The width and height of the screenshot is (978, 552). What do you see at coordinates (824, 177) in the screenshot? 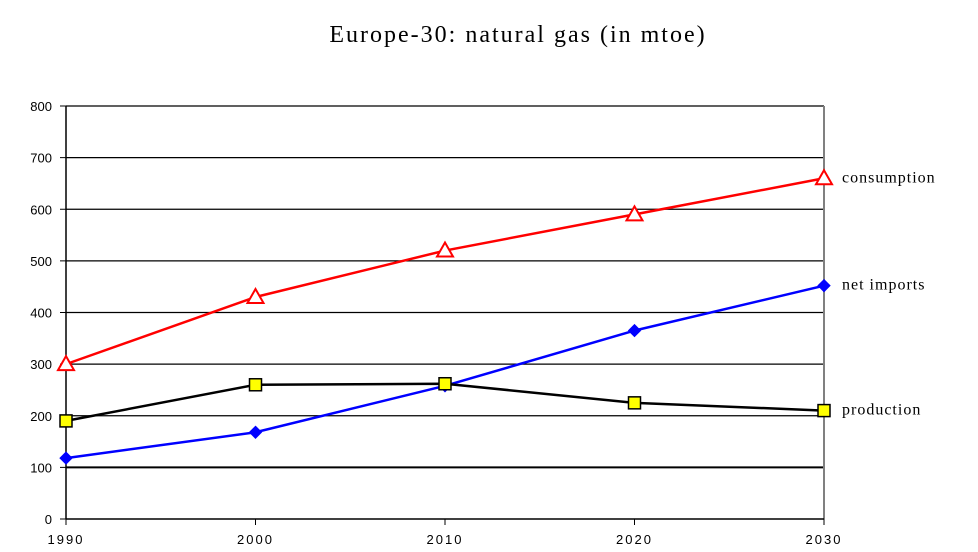
I see `point-consumption-2030` at bounding box center [824, 177].